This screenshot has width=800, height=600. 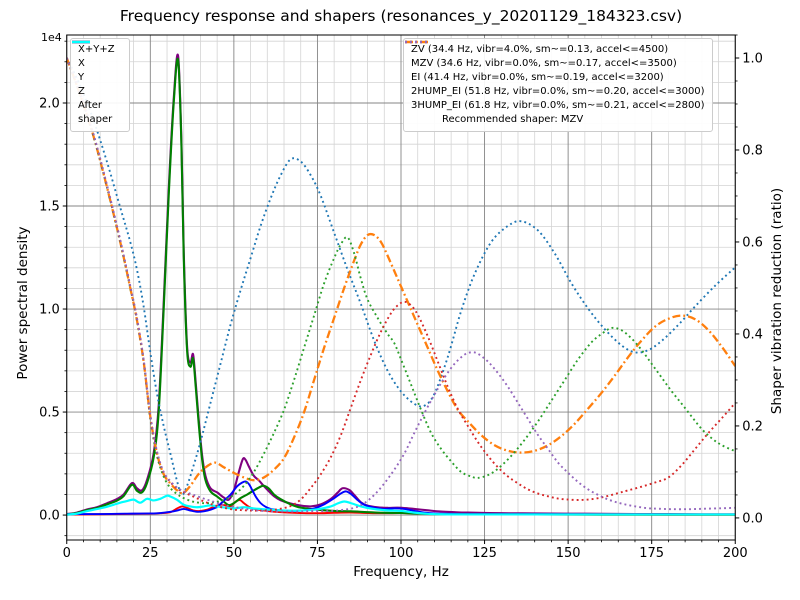 I want to click on y-axis-offset-label: 1e4, so click(x=51, y=37).